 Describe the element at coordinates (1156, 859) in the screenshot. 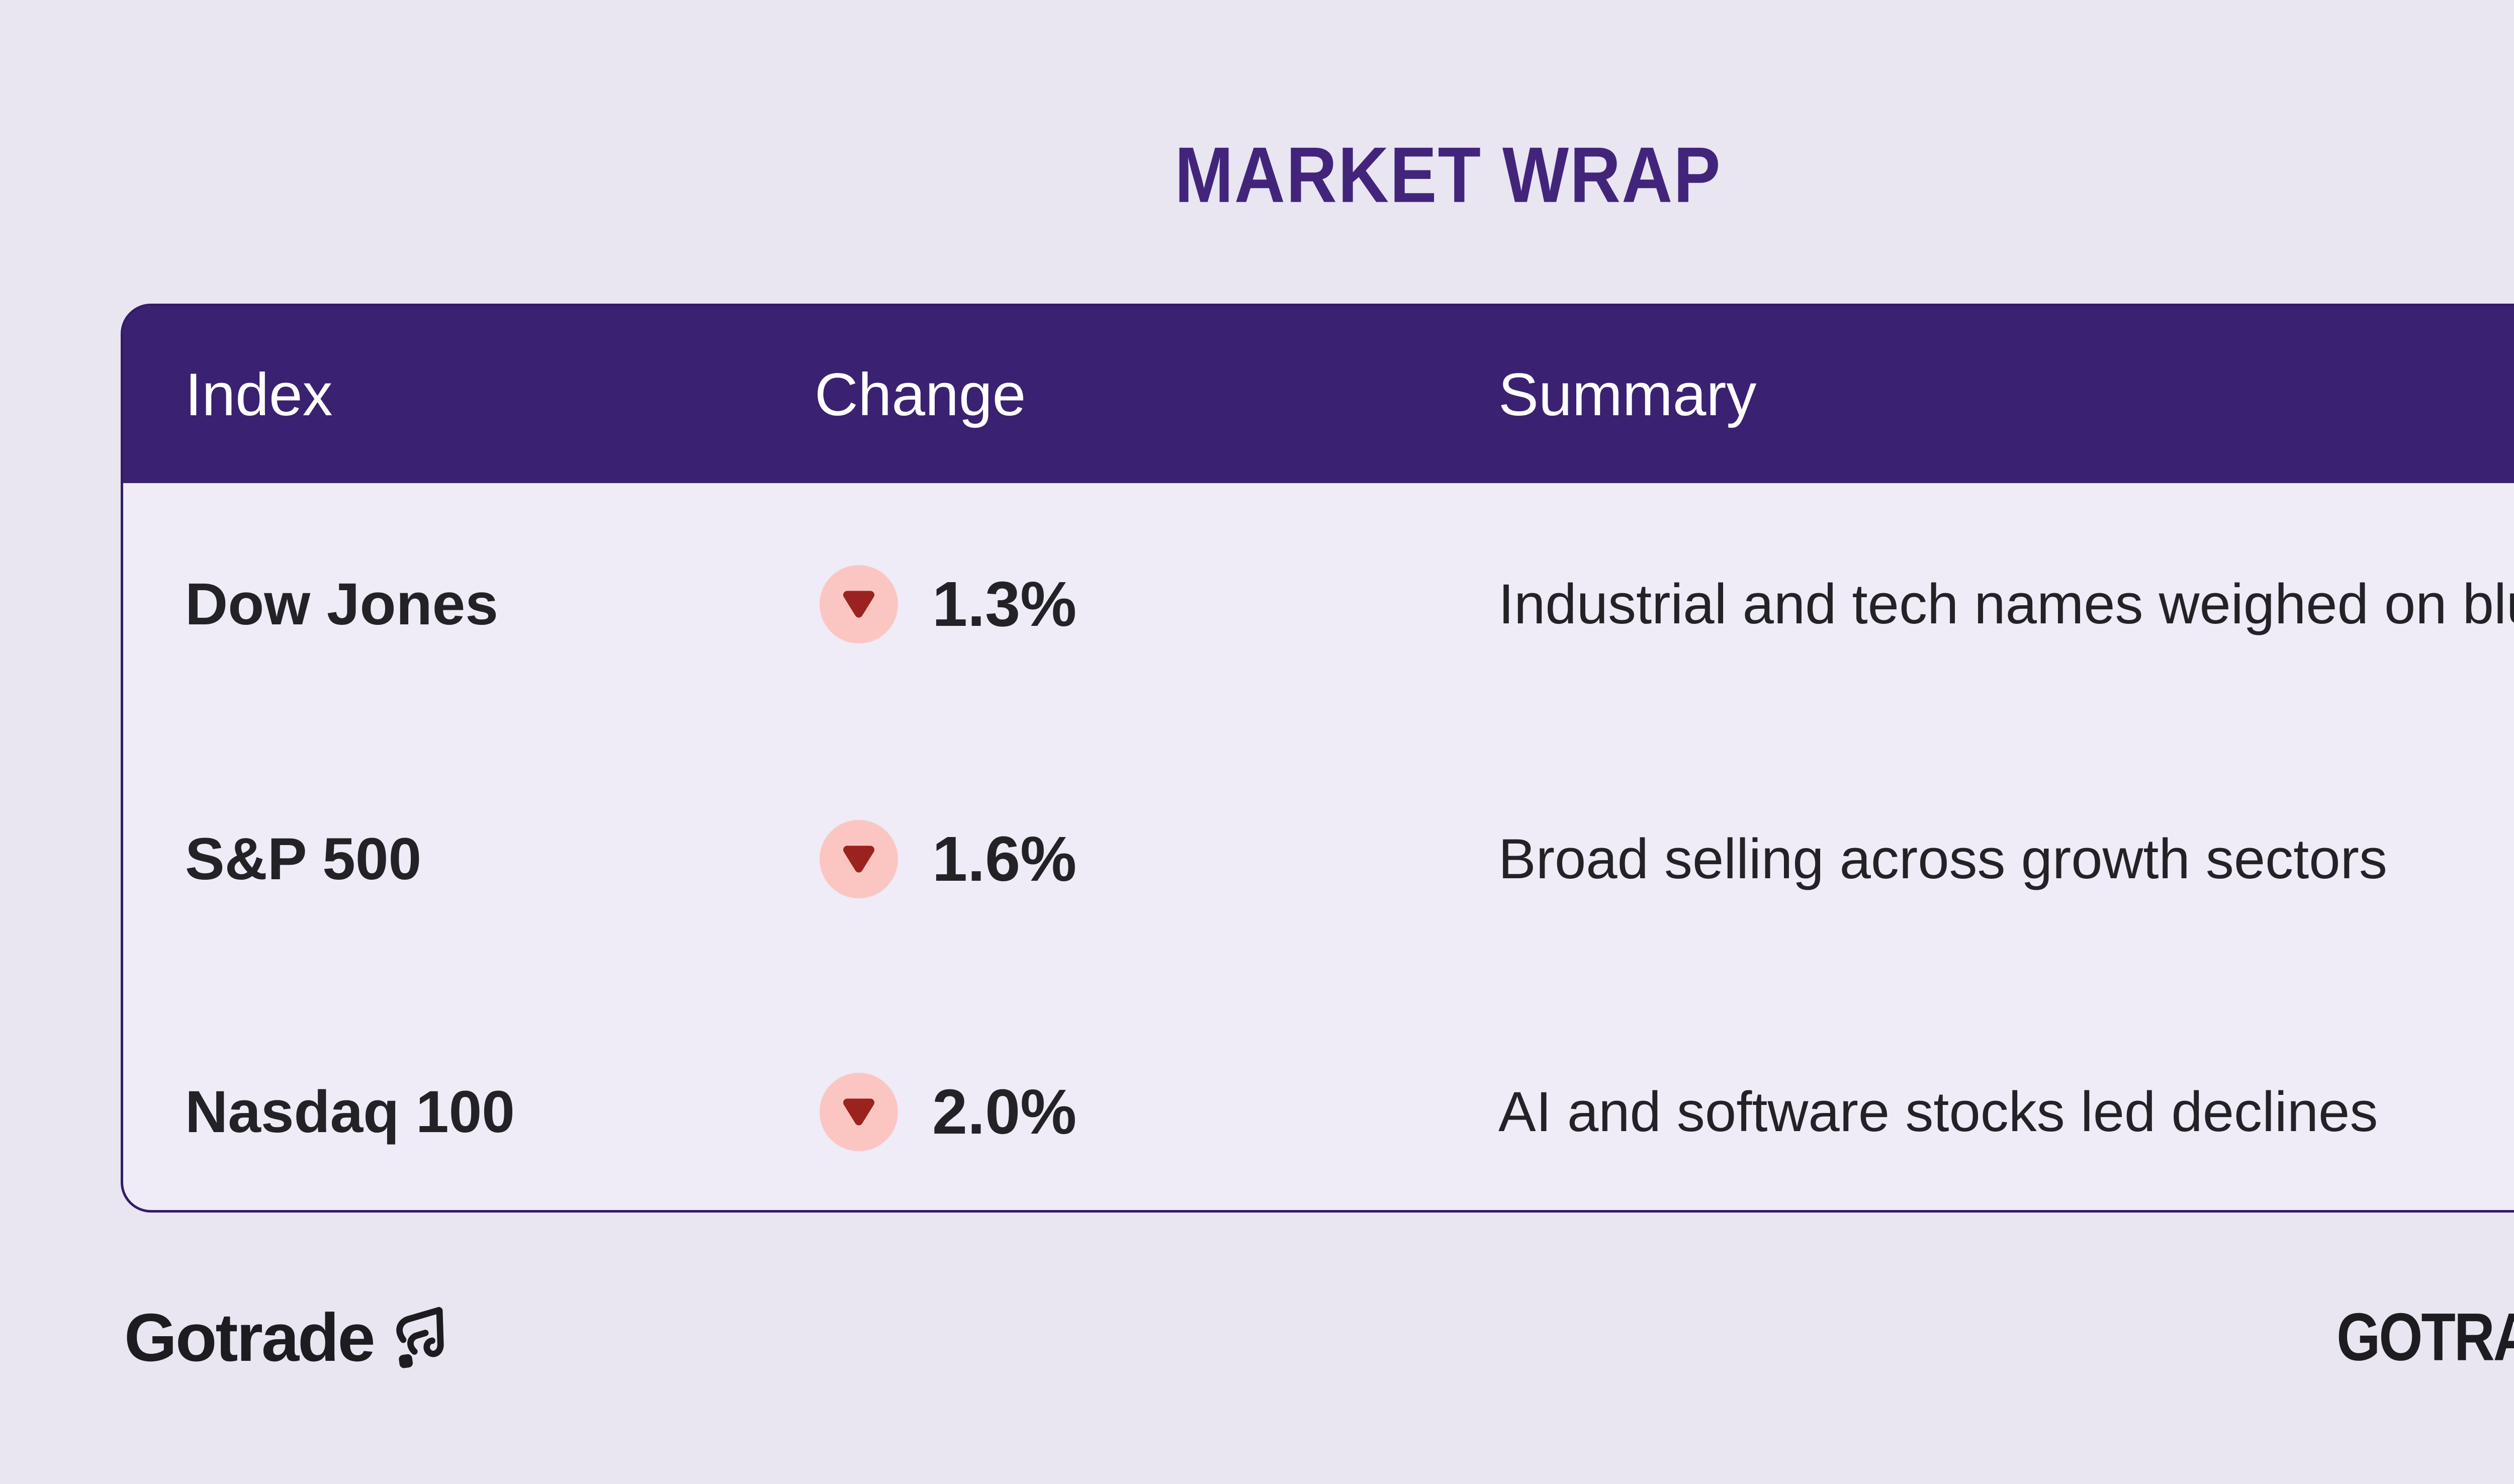

I see `change-cell: 1.6%` at that location.